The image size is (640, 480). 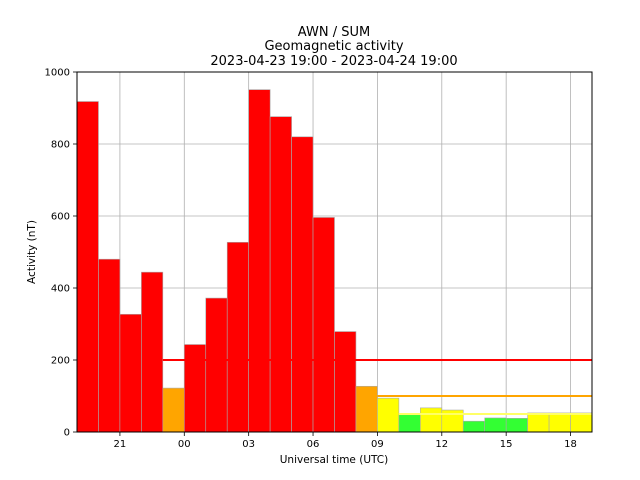 What do you see at coordinates (32, 252) in the screenshot?
I see `y-axis-label: Activity (nT)` at bounding box center [32, 252].